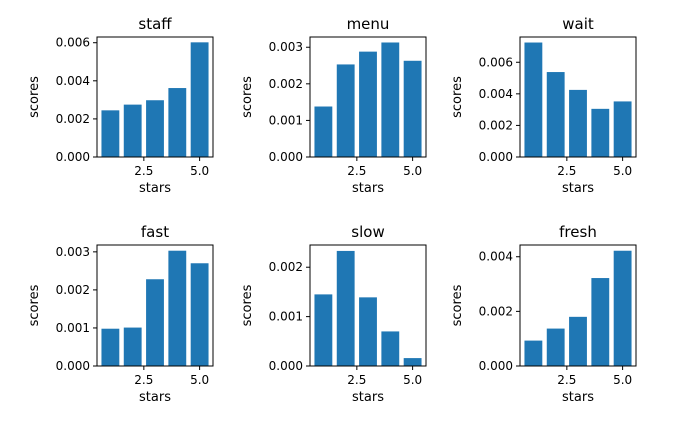 The width and height of the screenshot is (678, 436). Describe the element at coordinates (155, 232) in the screenshot. I see `subplot-title: fast` at that location.